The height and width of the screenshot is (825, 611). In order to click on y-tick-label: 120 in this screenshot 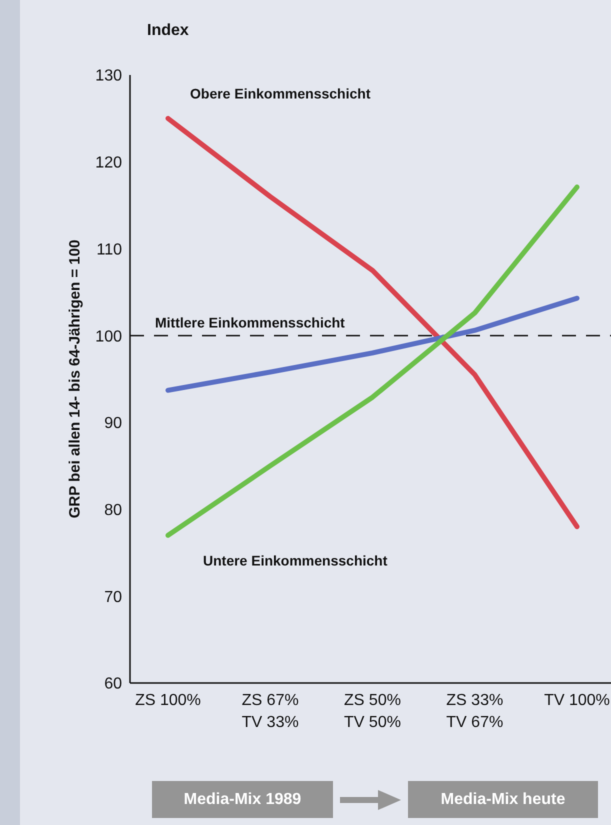, I will do `click(108, 163)`.